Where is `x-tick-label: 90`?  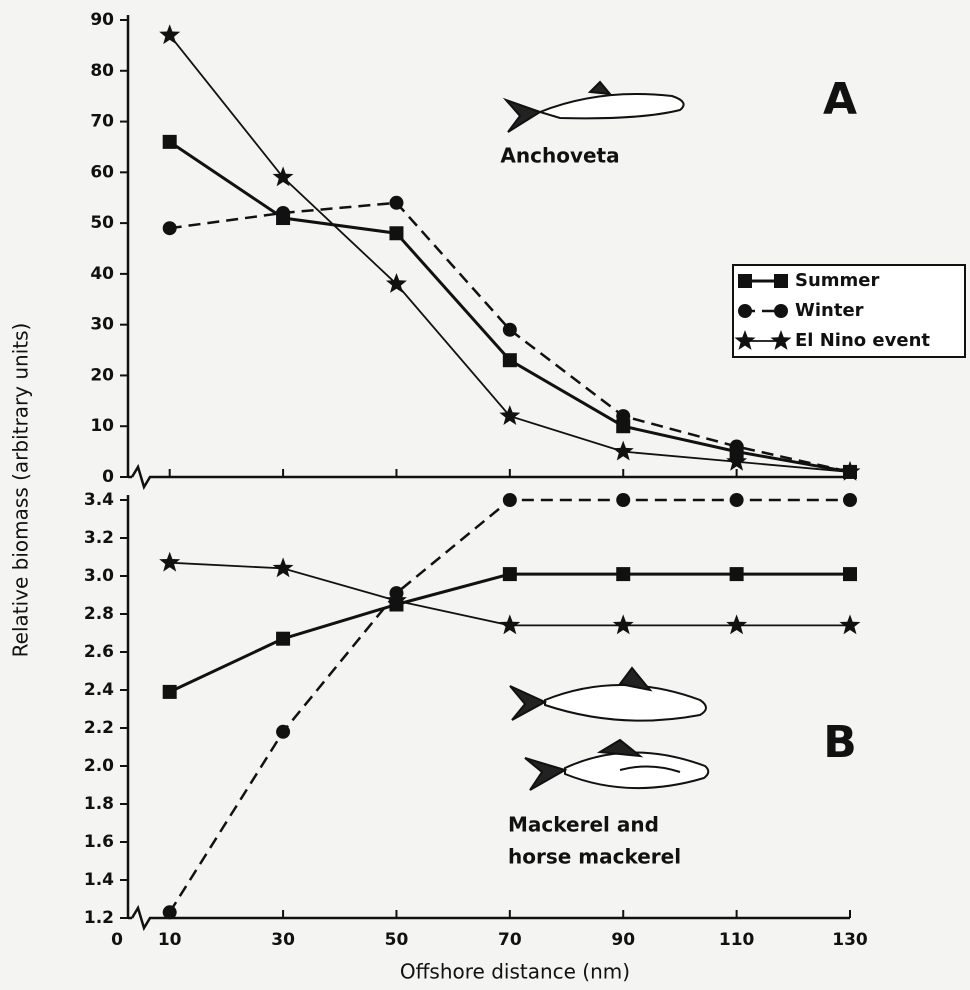 x-tick-label: 90 is located at coordinates (623, 940).